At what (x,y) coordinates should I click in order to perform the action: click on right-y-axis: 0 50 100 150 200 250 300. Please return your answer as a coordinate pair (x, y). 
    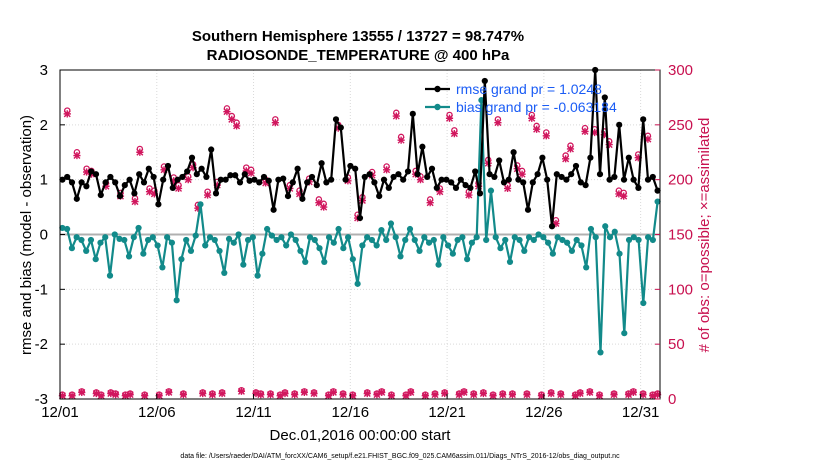
    Looking at the image, I should click on (674, 235).